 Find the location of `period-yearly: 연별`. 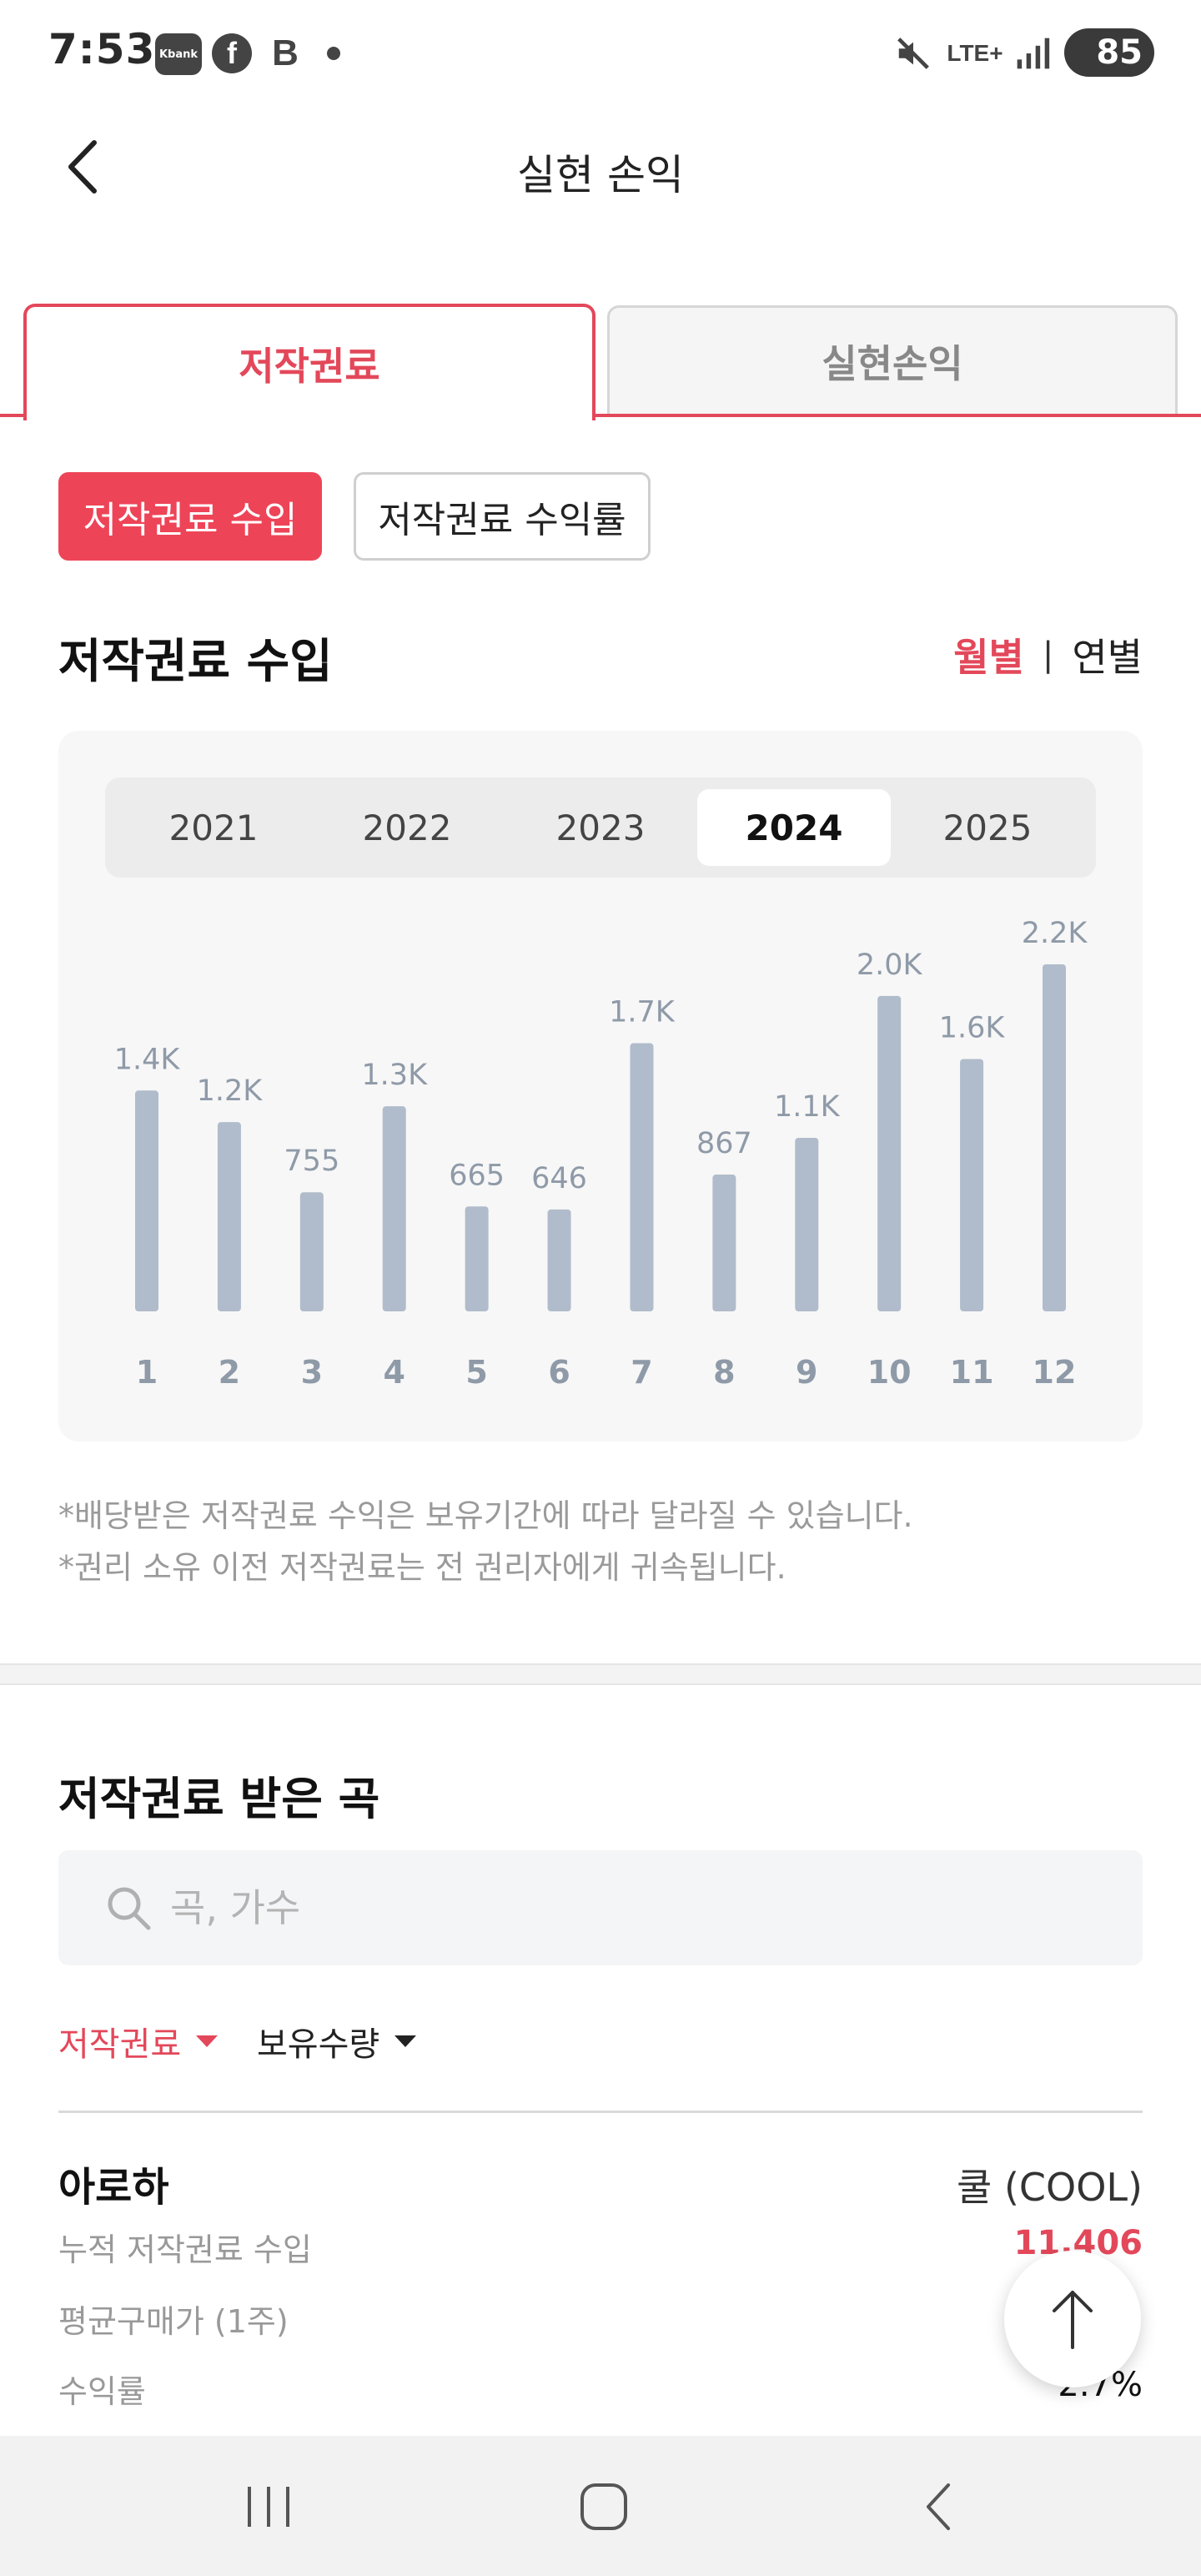

period-yearly: 연별 is located at coordinates (1108, 657).